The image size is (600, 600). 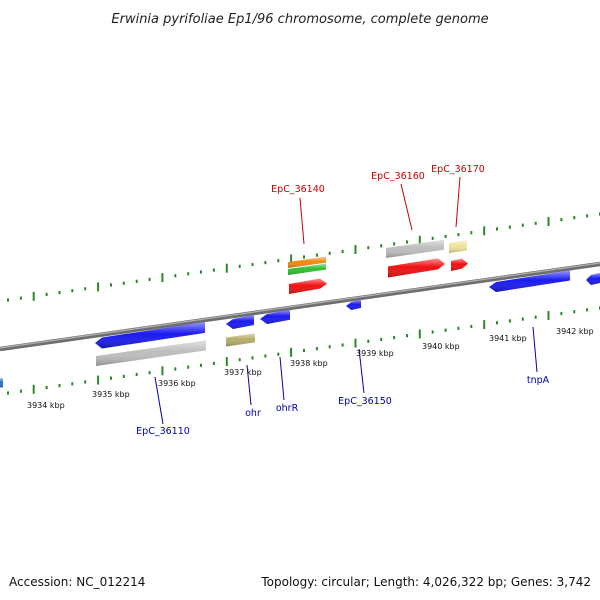 I want to click on gene-arrow-ohrr, so click(x=275, y=316).